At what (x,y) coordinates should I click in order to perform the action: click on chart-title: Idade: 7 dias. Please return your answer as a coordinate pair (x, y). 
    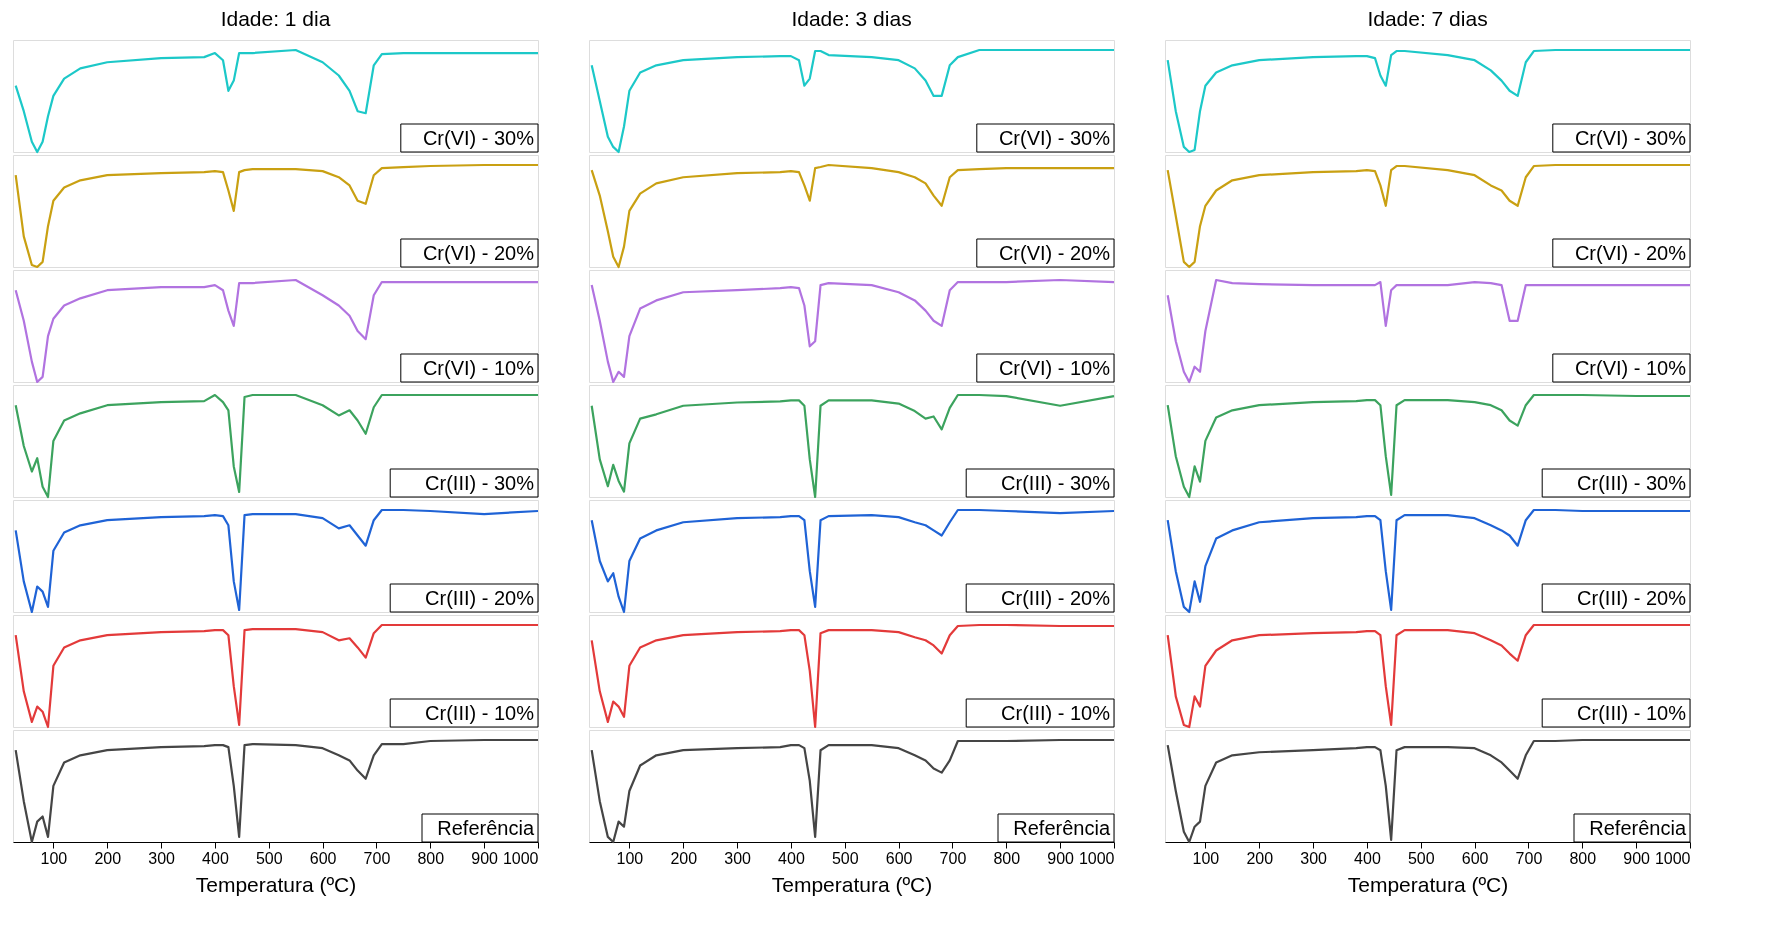
    Looking at the image, I should click on (1427, 18).